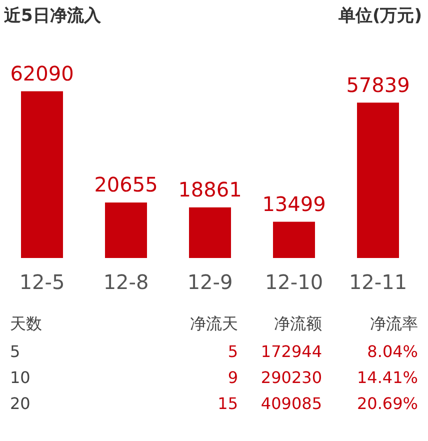  I want to click on text: 净流率, so click(393, 324).